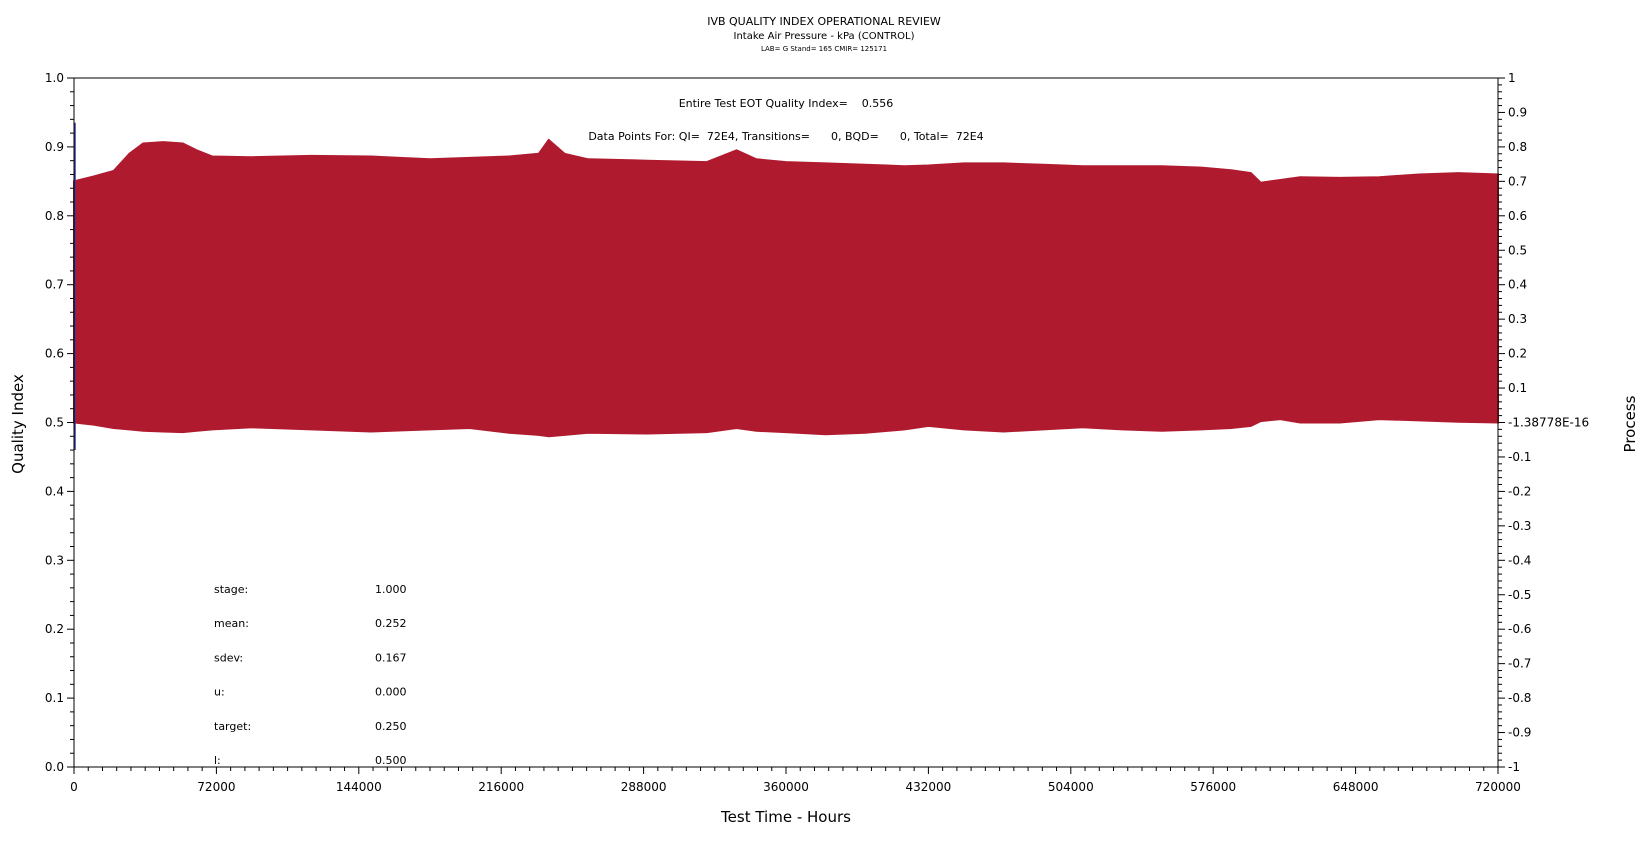 The image size is (1648, 845). Describe the element at coordinates (54, 767) in the screenshot. I see `y-tick-label: 0.0` at that location.